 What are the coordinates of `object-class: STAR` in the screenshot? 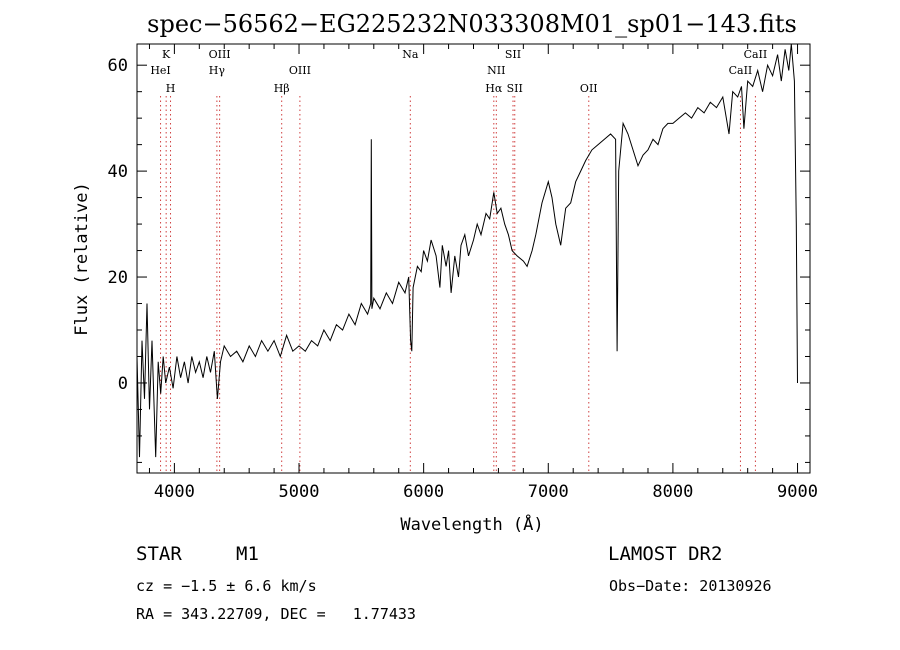 It's located at (159, 554).